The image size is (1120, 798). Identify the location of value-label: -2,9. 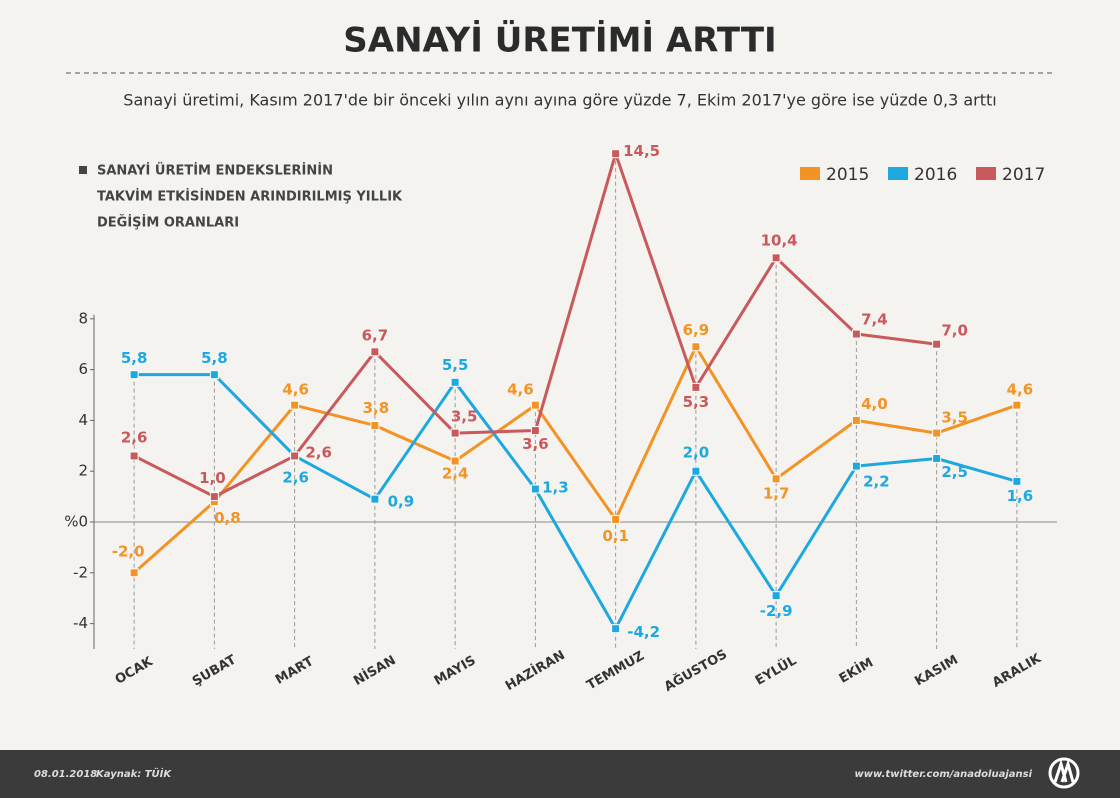
(776, 611).